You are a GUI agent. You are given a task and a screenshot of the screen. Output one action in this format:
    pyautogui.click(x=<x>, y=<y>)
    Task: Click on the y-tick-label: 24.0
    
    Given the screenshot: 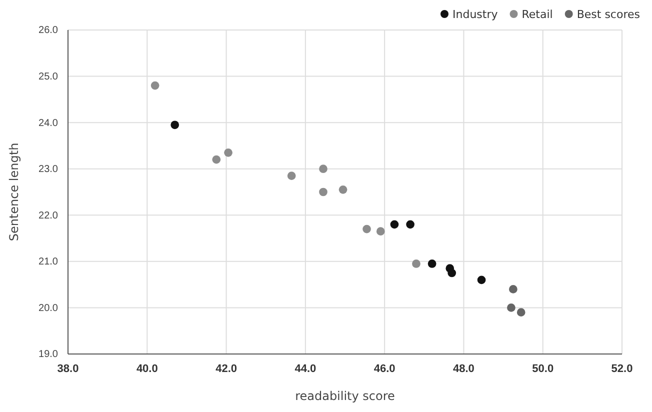 What is the action you would take?
    pyautogui.click(x=48, y=123)
    